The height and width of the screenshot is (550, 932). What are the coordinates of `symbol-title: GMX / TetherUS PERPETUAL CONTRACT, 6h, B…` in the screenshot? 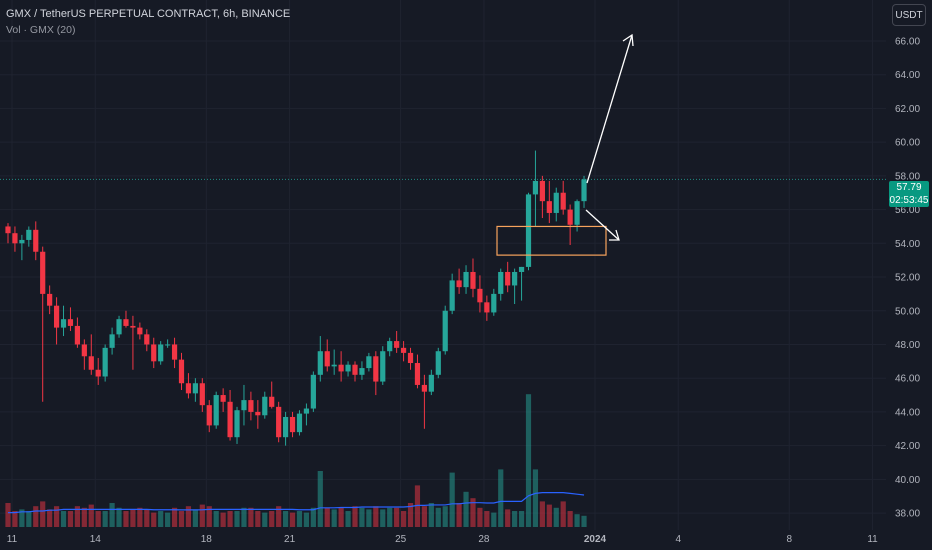 It's located at (148, 14).